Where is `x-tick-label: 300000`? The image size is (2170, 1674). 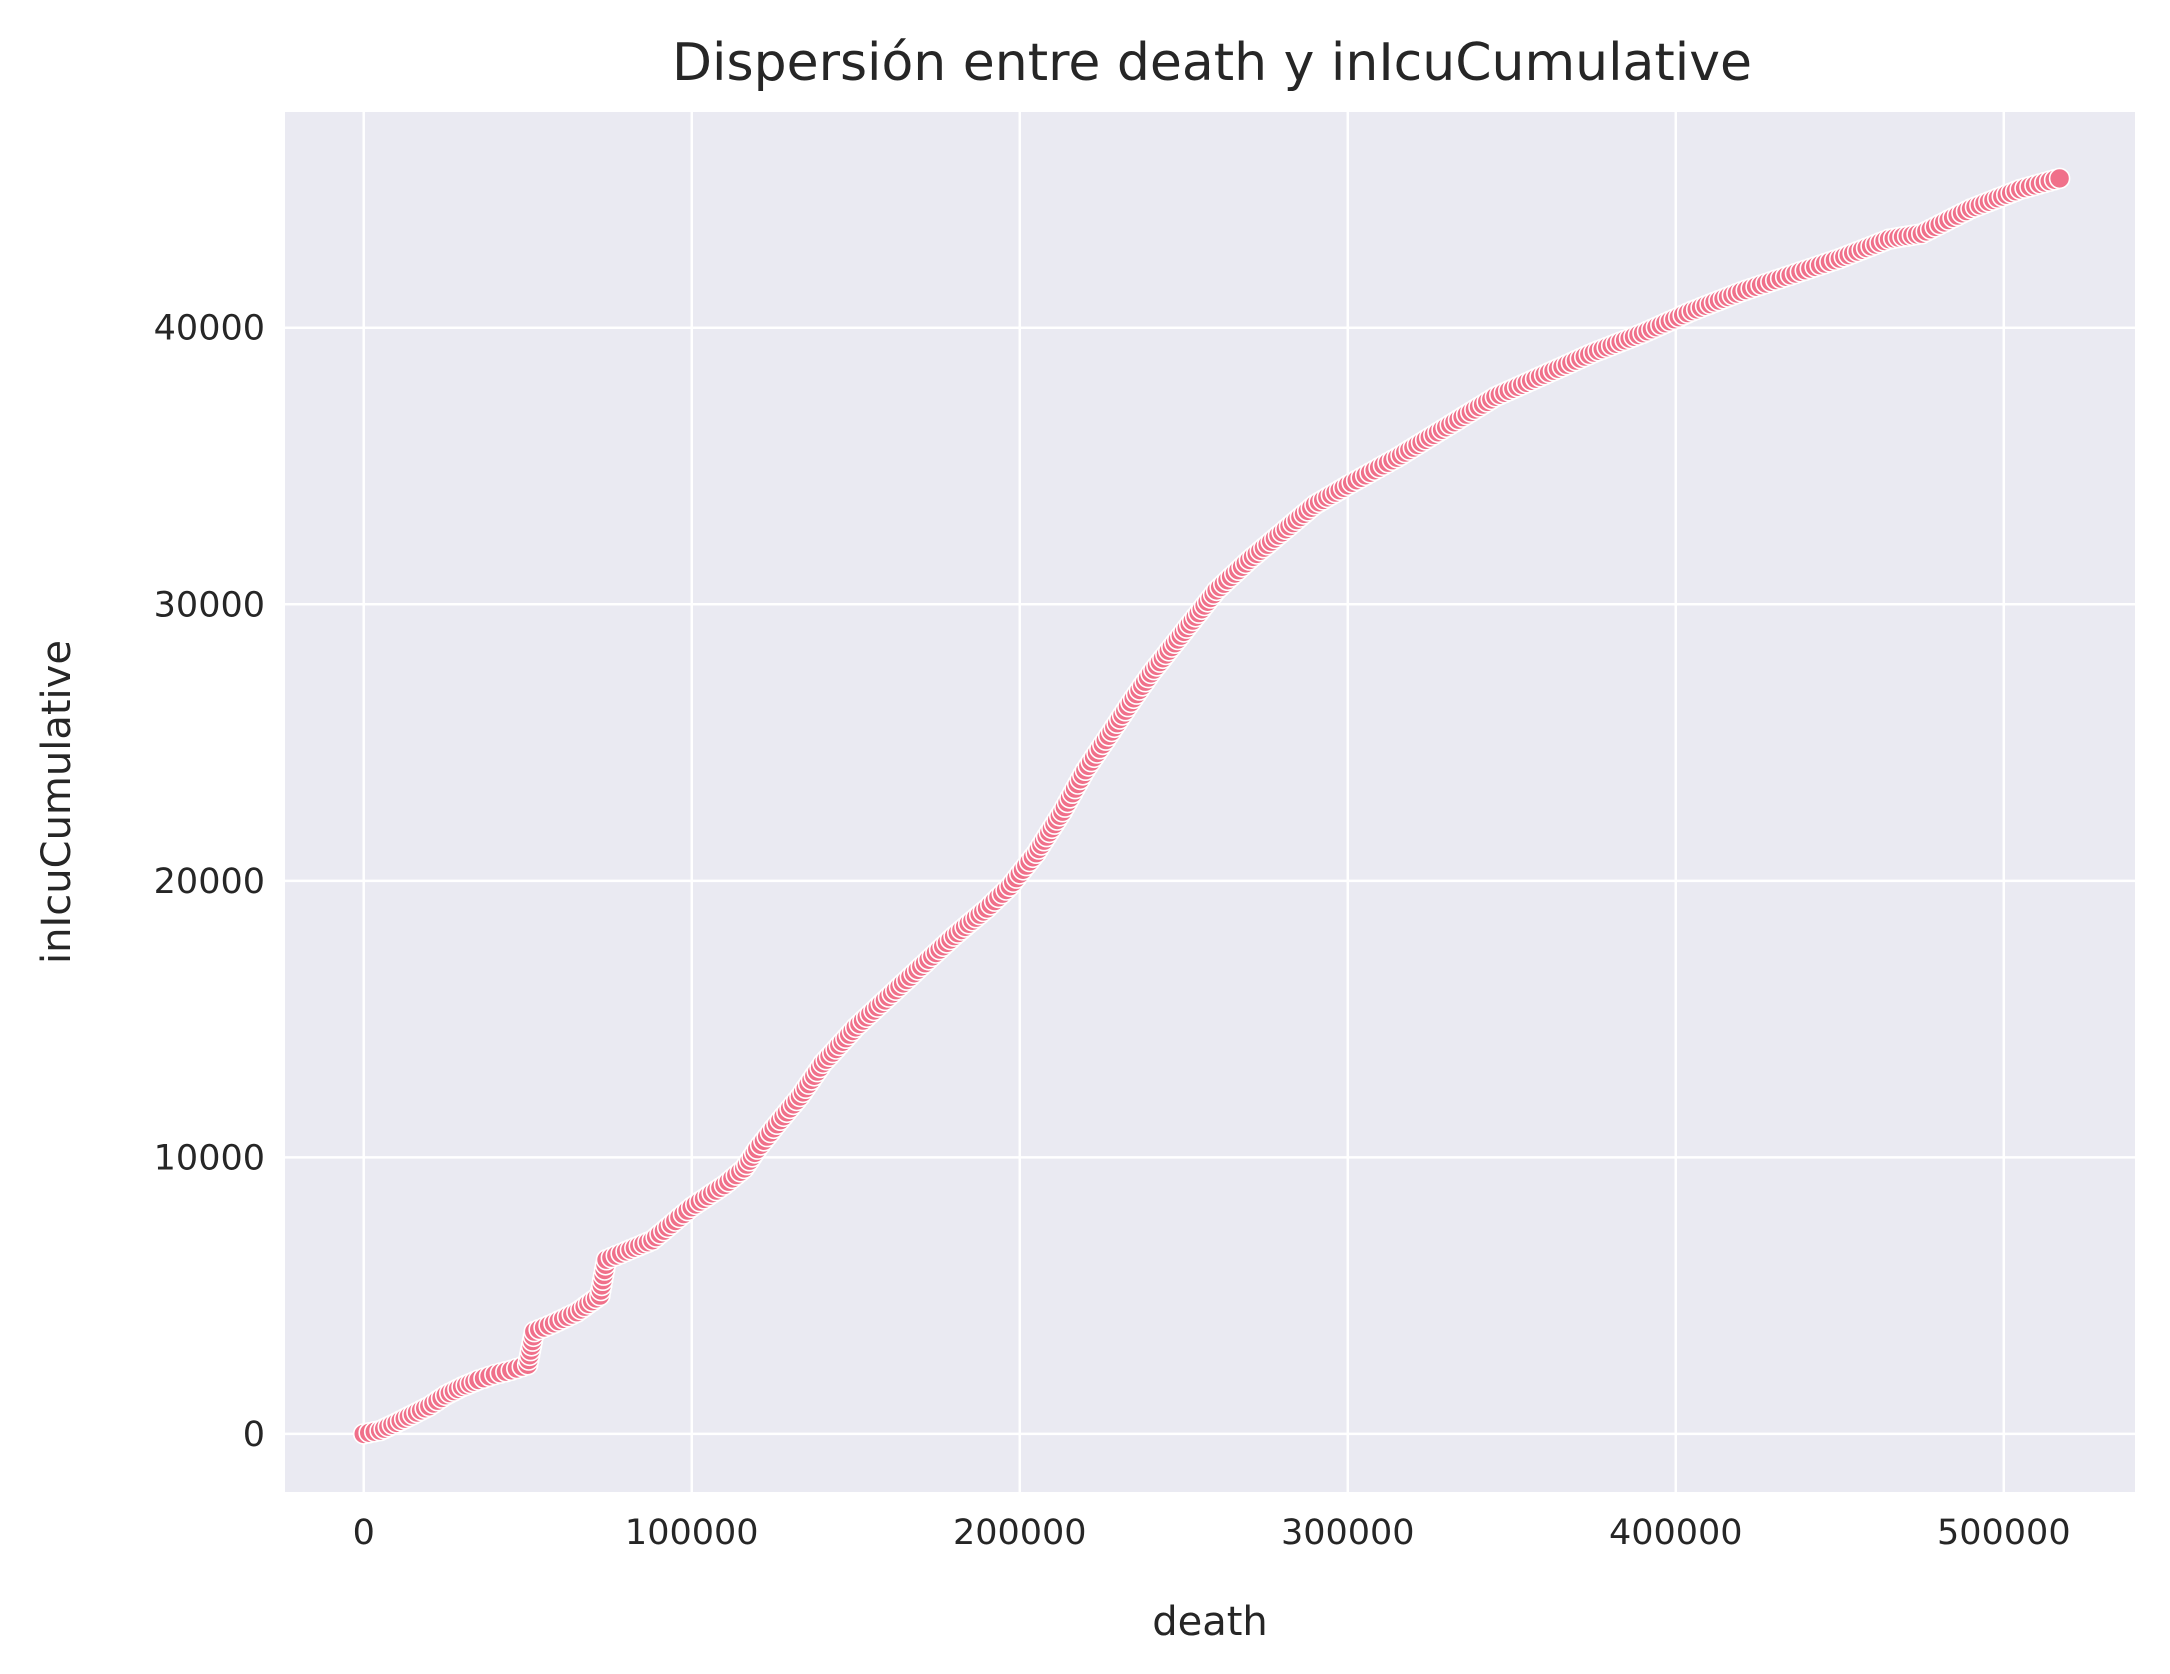 x-tick-label: 300000 is located at coordinates (1348, 1533).